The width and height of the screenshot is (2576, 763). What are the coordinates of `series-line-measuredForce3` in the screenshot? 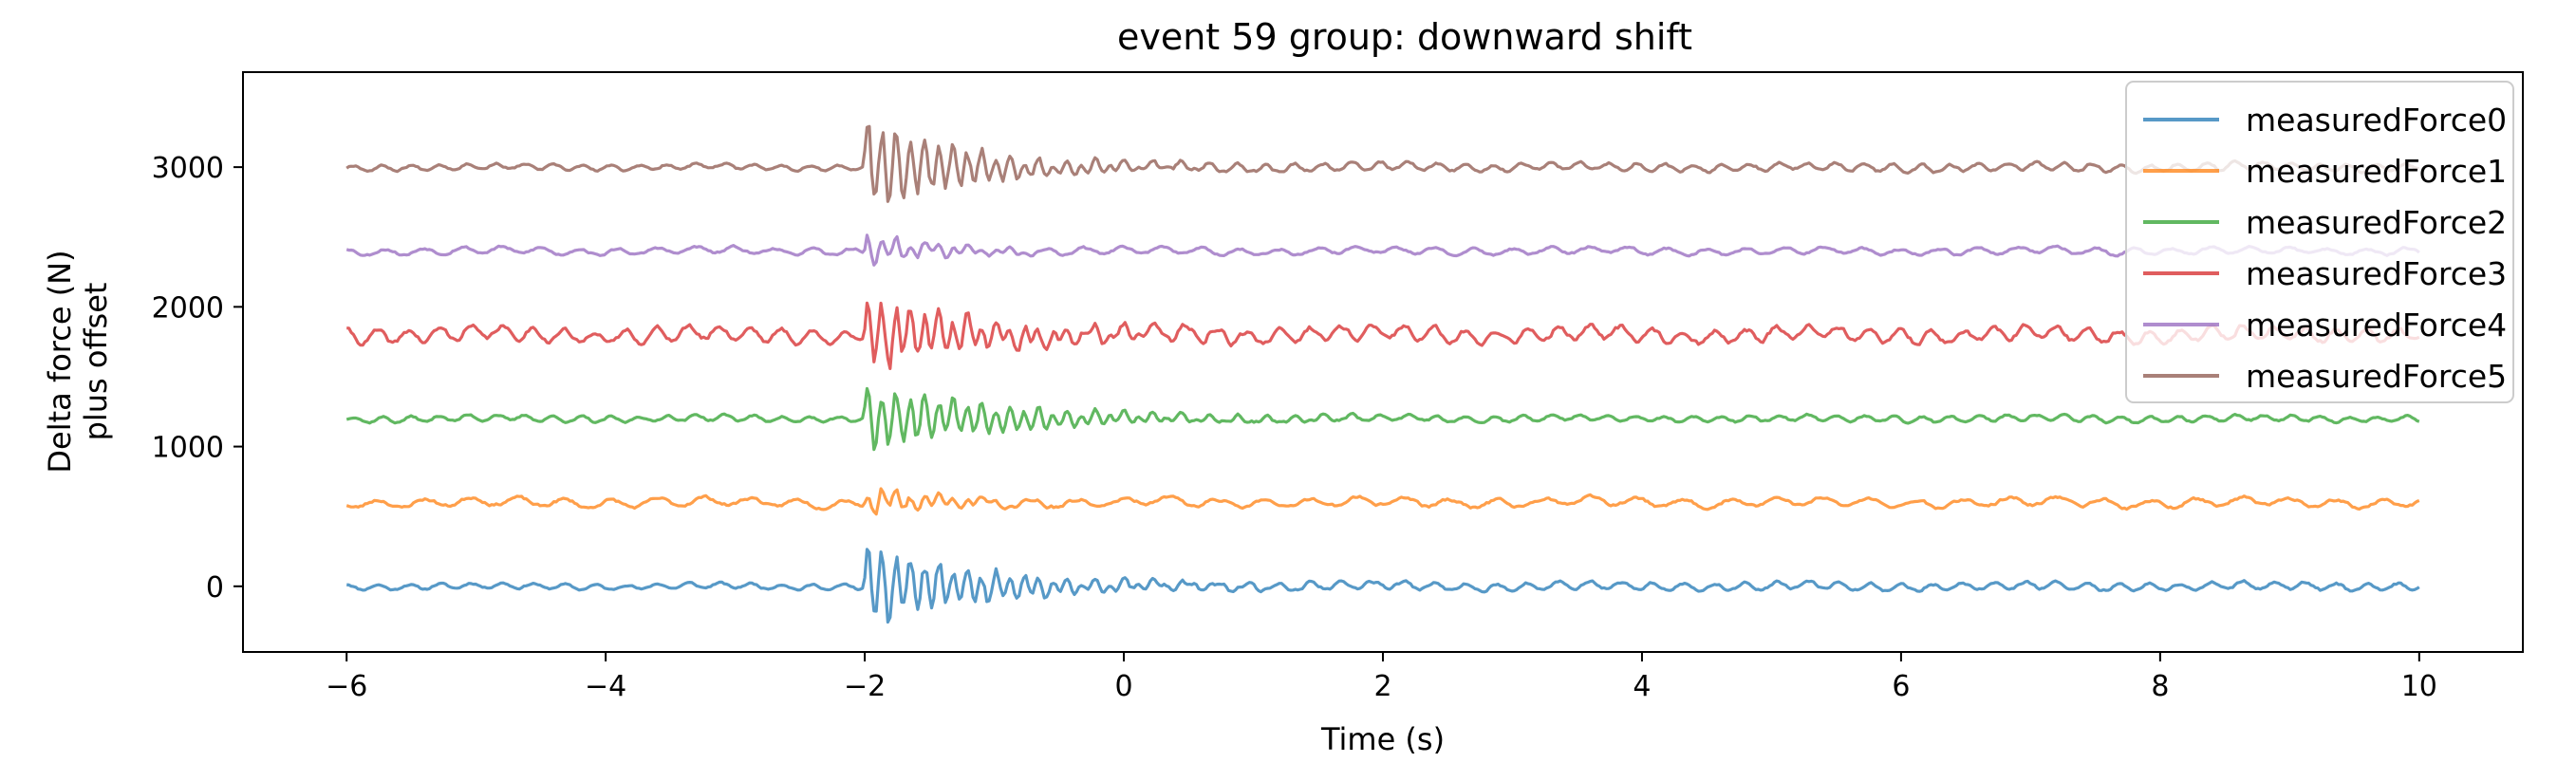 It's located at (1383, 336).